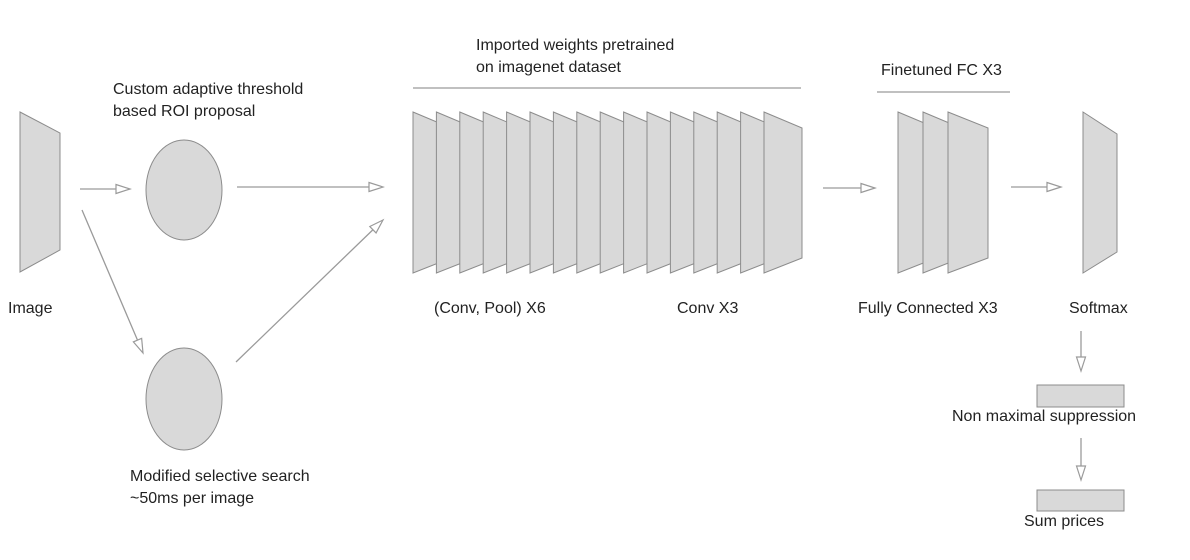 The height and width of the screenshot is (560, 1190). Describe the element at coordinates (1080, 500) in the screenshot. I see `sum-prices-box` at that location.